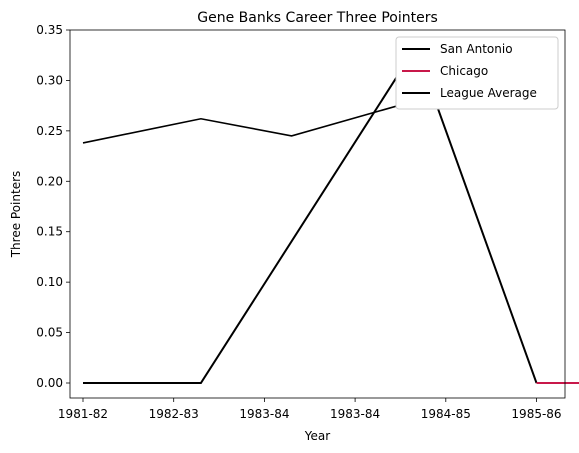 This screenshot has width=579, height=453. I want to click on legend-label: San Antonio, so click(476, 49).